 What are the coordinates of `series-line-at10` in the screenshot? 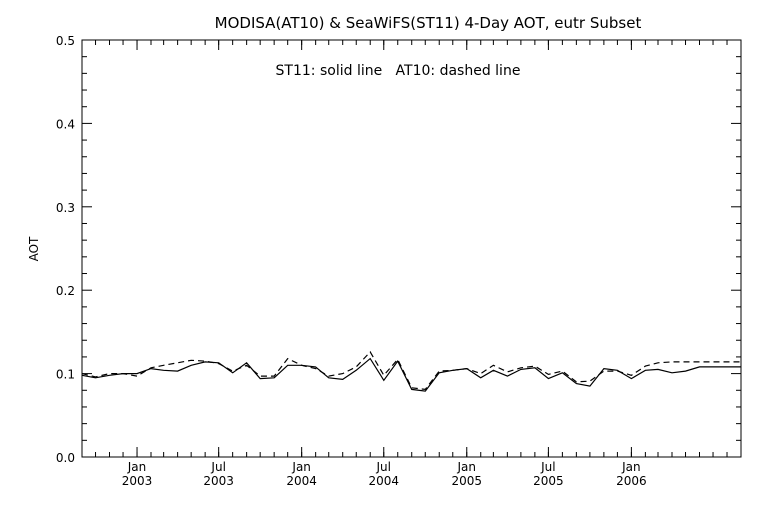 It's located at (411, 370).